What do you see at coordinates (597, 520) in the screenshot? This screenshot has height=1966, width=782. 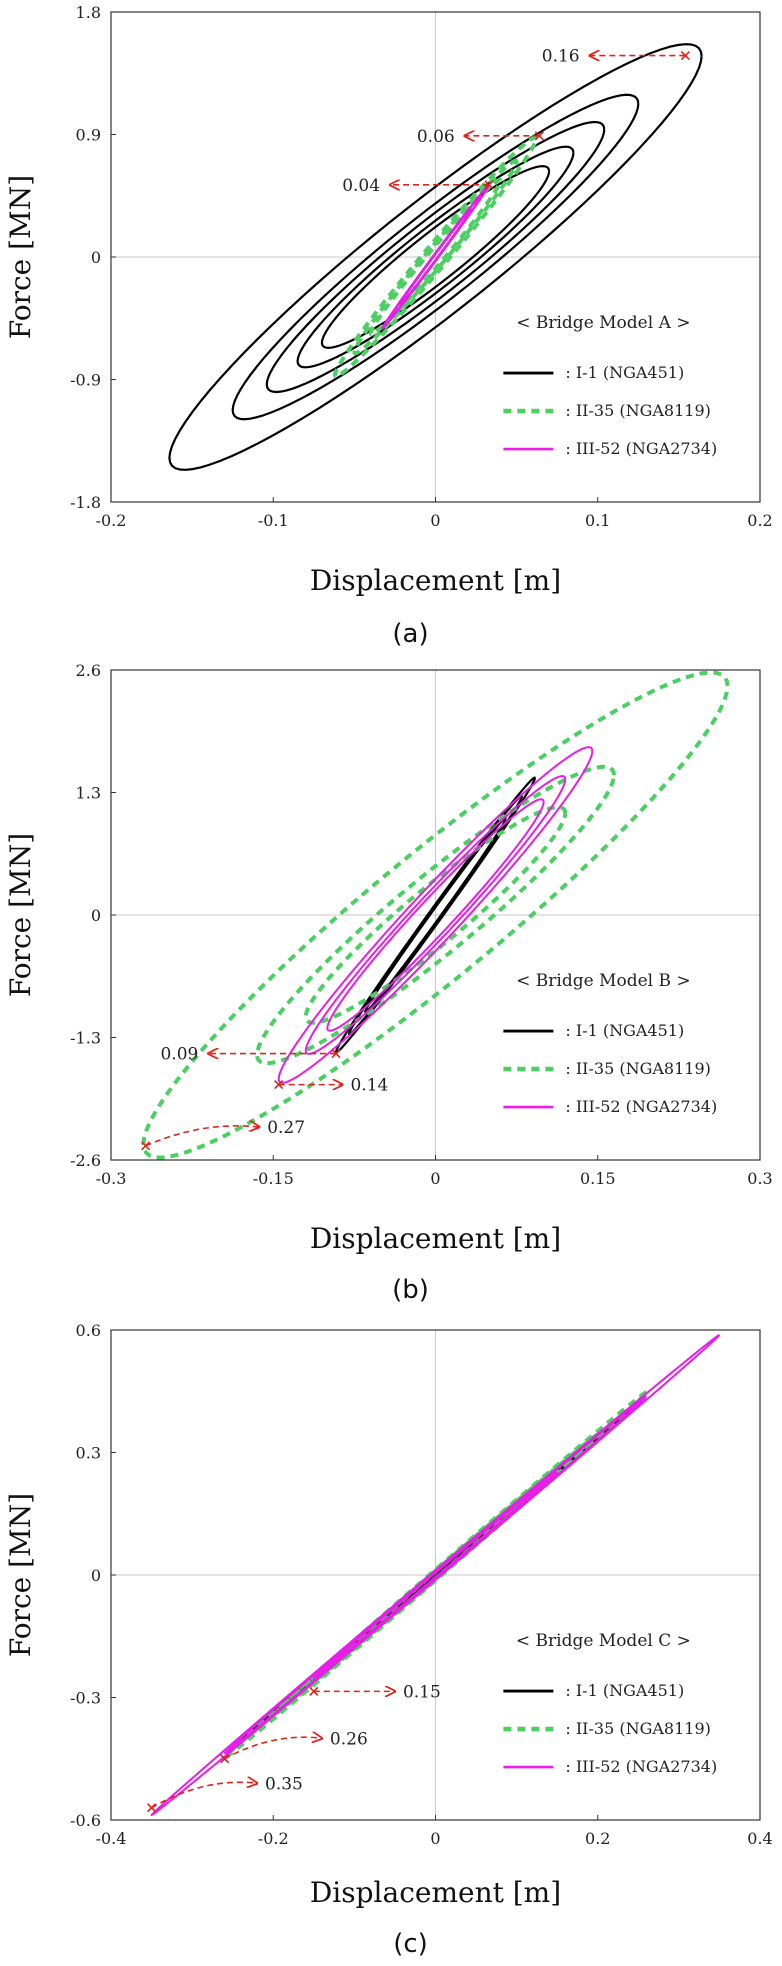 I see `x-tick-label: 0.1` at bounding box center [597, 520].